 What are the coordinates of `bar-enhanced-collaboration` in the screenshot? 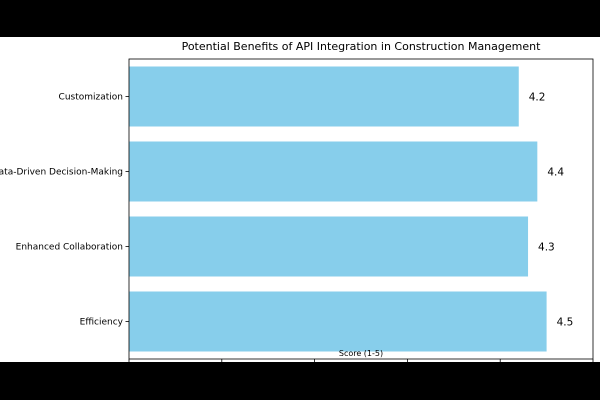 It's located at (329, 246).